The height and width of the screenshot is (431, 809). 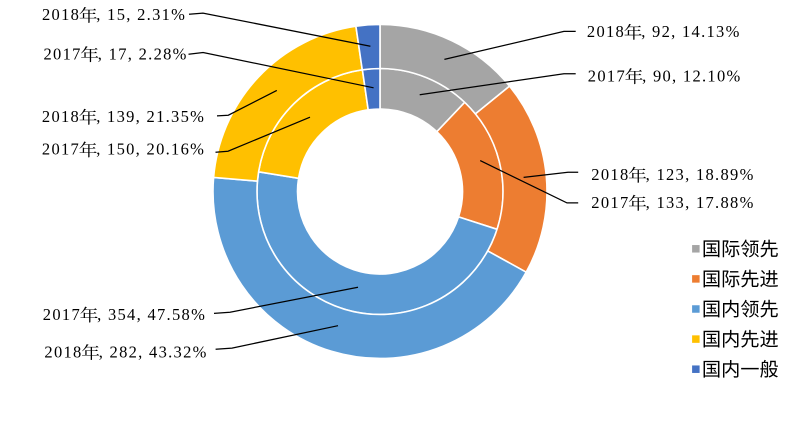 What do you see at coordinates (153, 351) in the screenshot?
I see `svg-text: , 282, 43.32%` at bounding box center [153, 351].